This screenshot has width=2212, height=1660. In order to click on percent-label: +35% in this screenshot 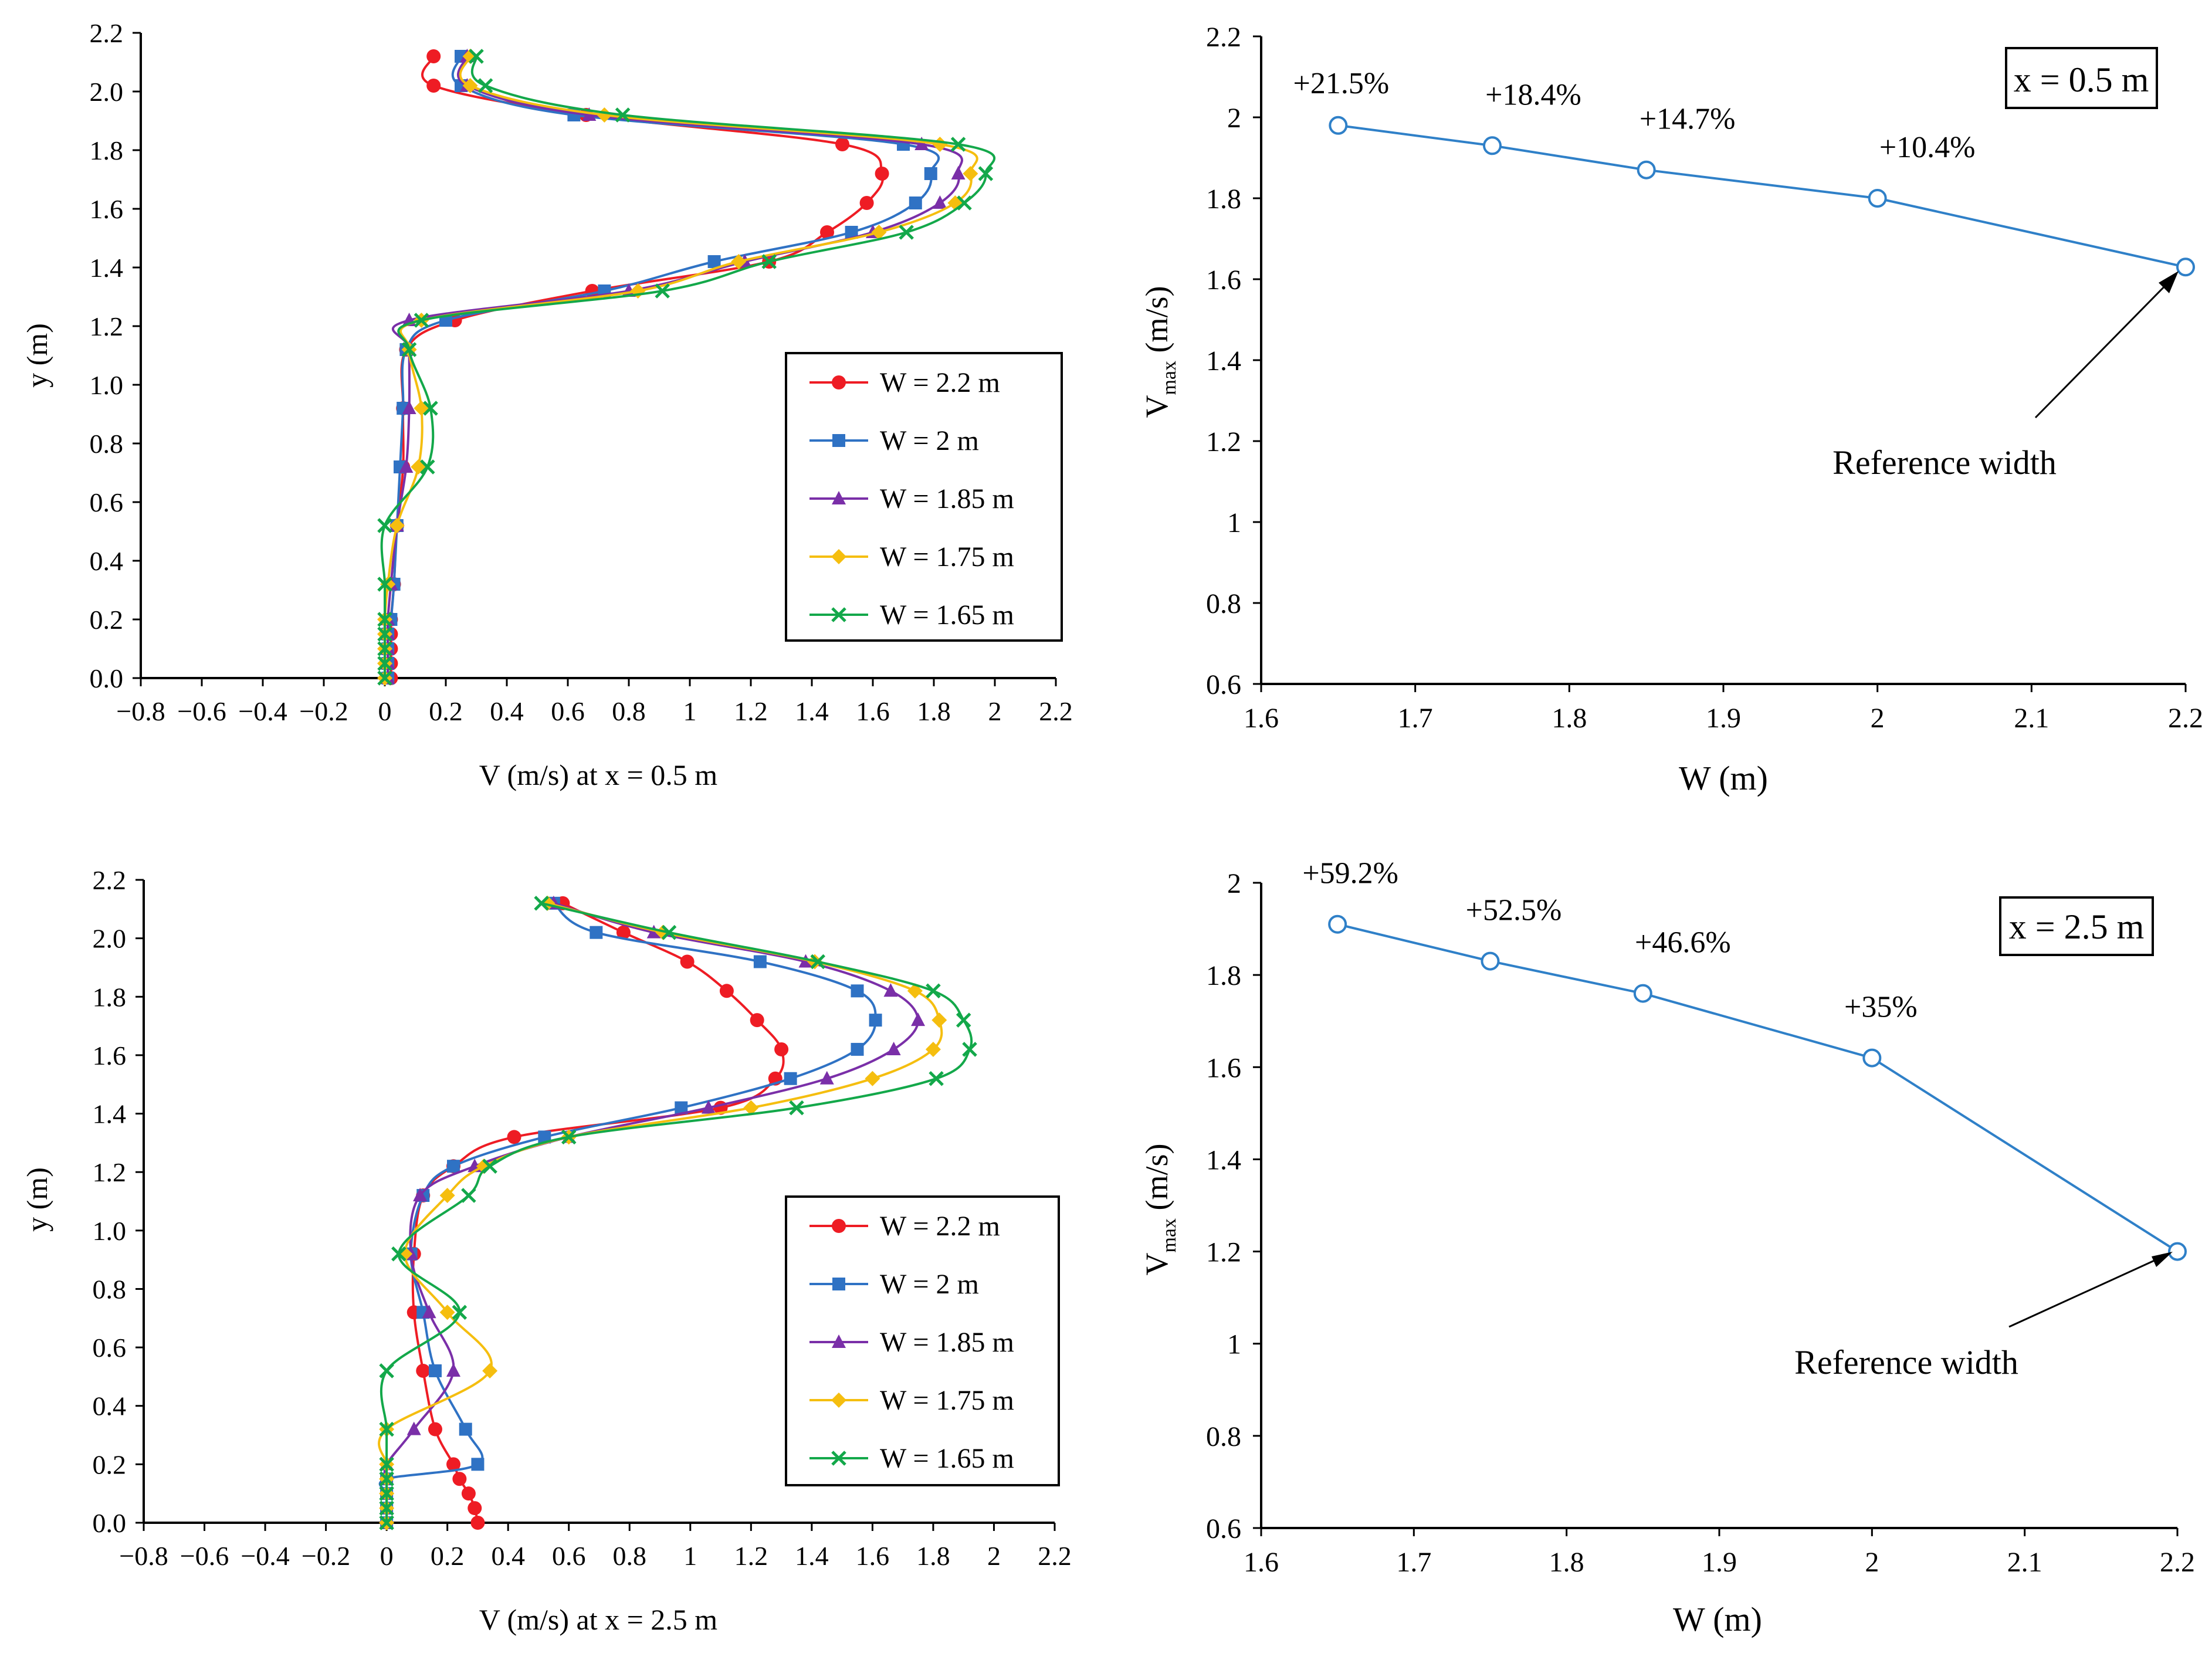, I will do `click(1881, 1007)`.